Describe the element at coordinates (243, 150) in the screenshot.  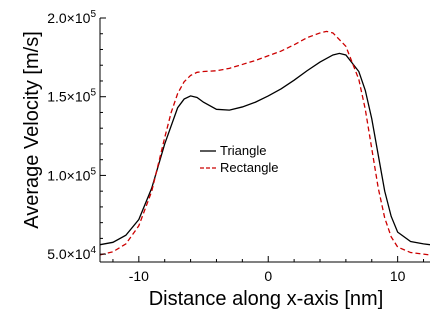
I see `legend-label-0: Triangle` at that location.